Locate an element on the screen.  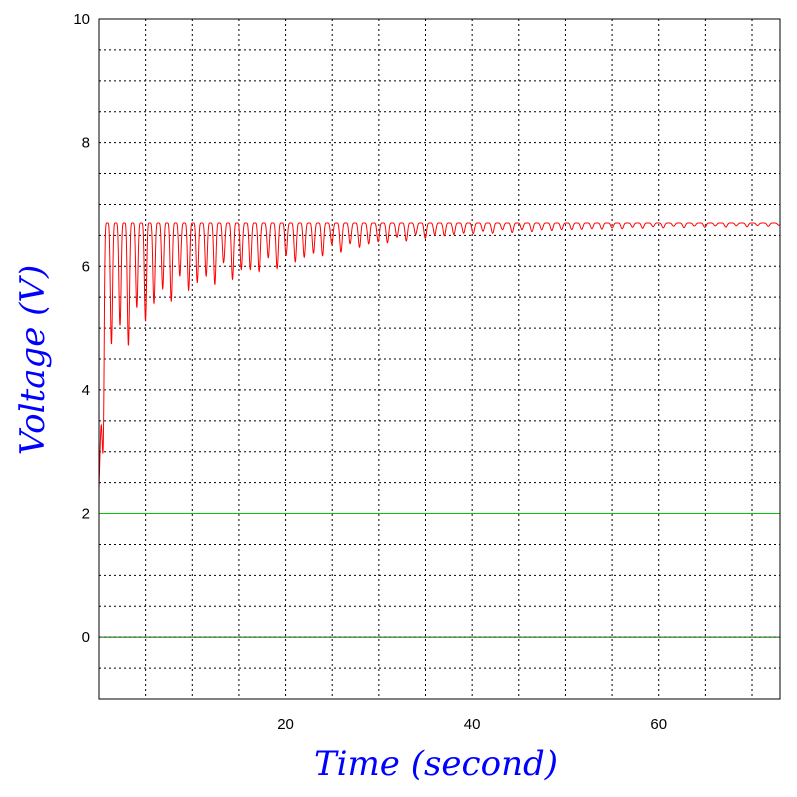
x-axis-title: Time (second) is located at coordinates (436, 764).